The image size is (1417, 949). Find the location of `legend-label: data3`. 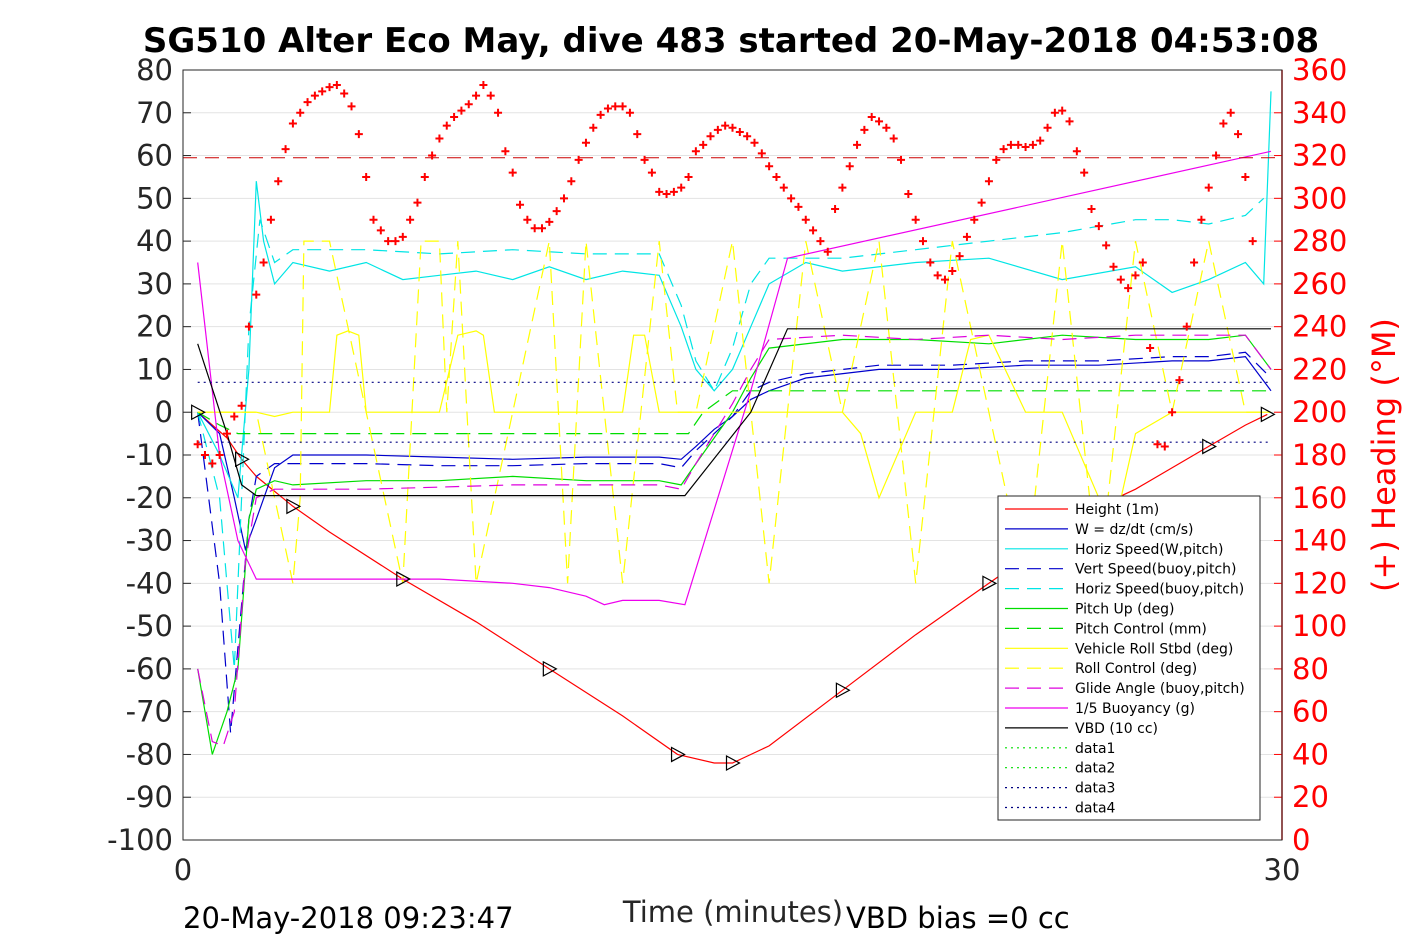

legend-label: data3 is located at coordinates (1095, 789).